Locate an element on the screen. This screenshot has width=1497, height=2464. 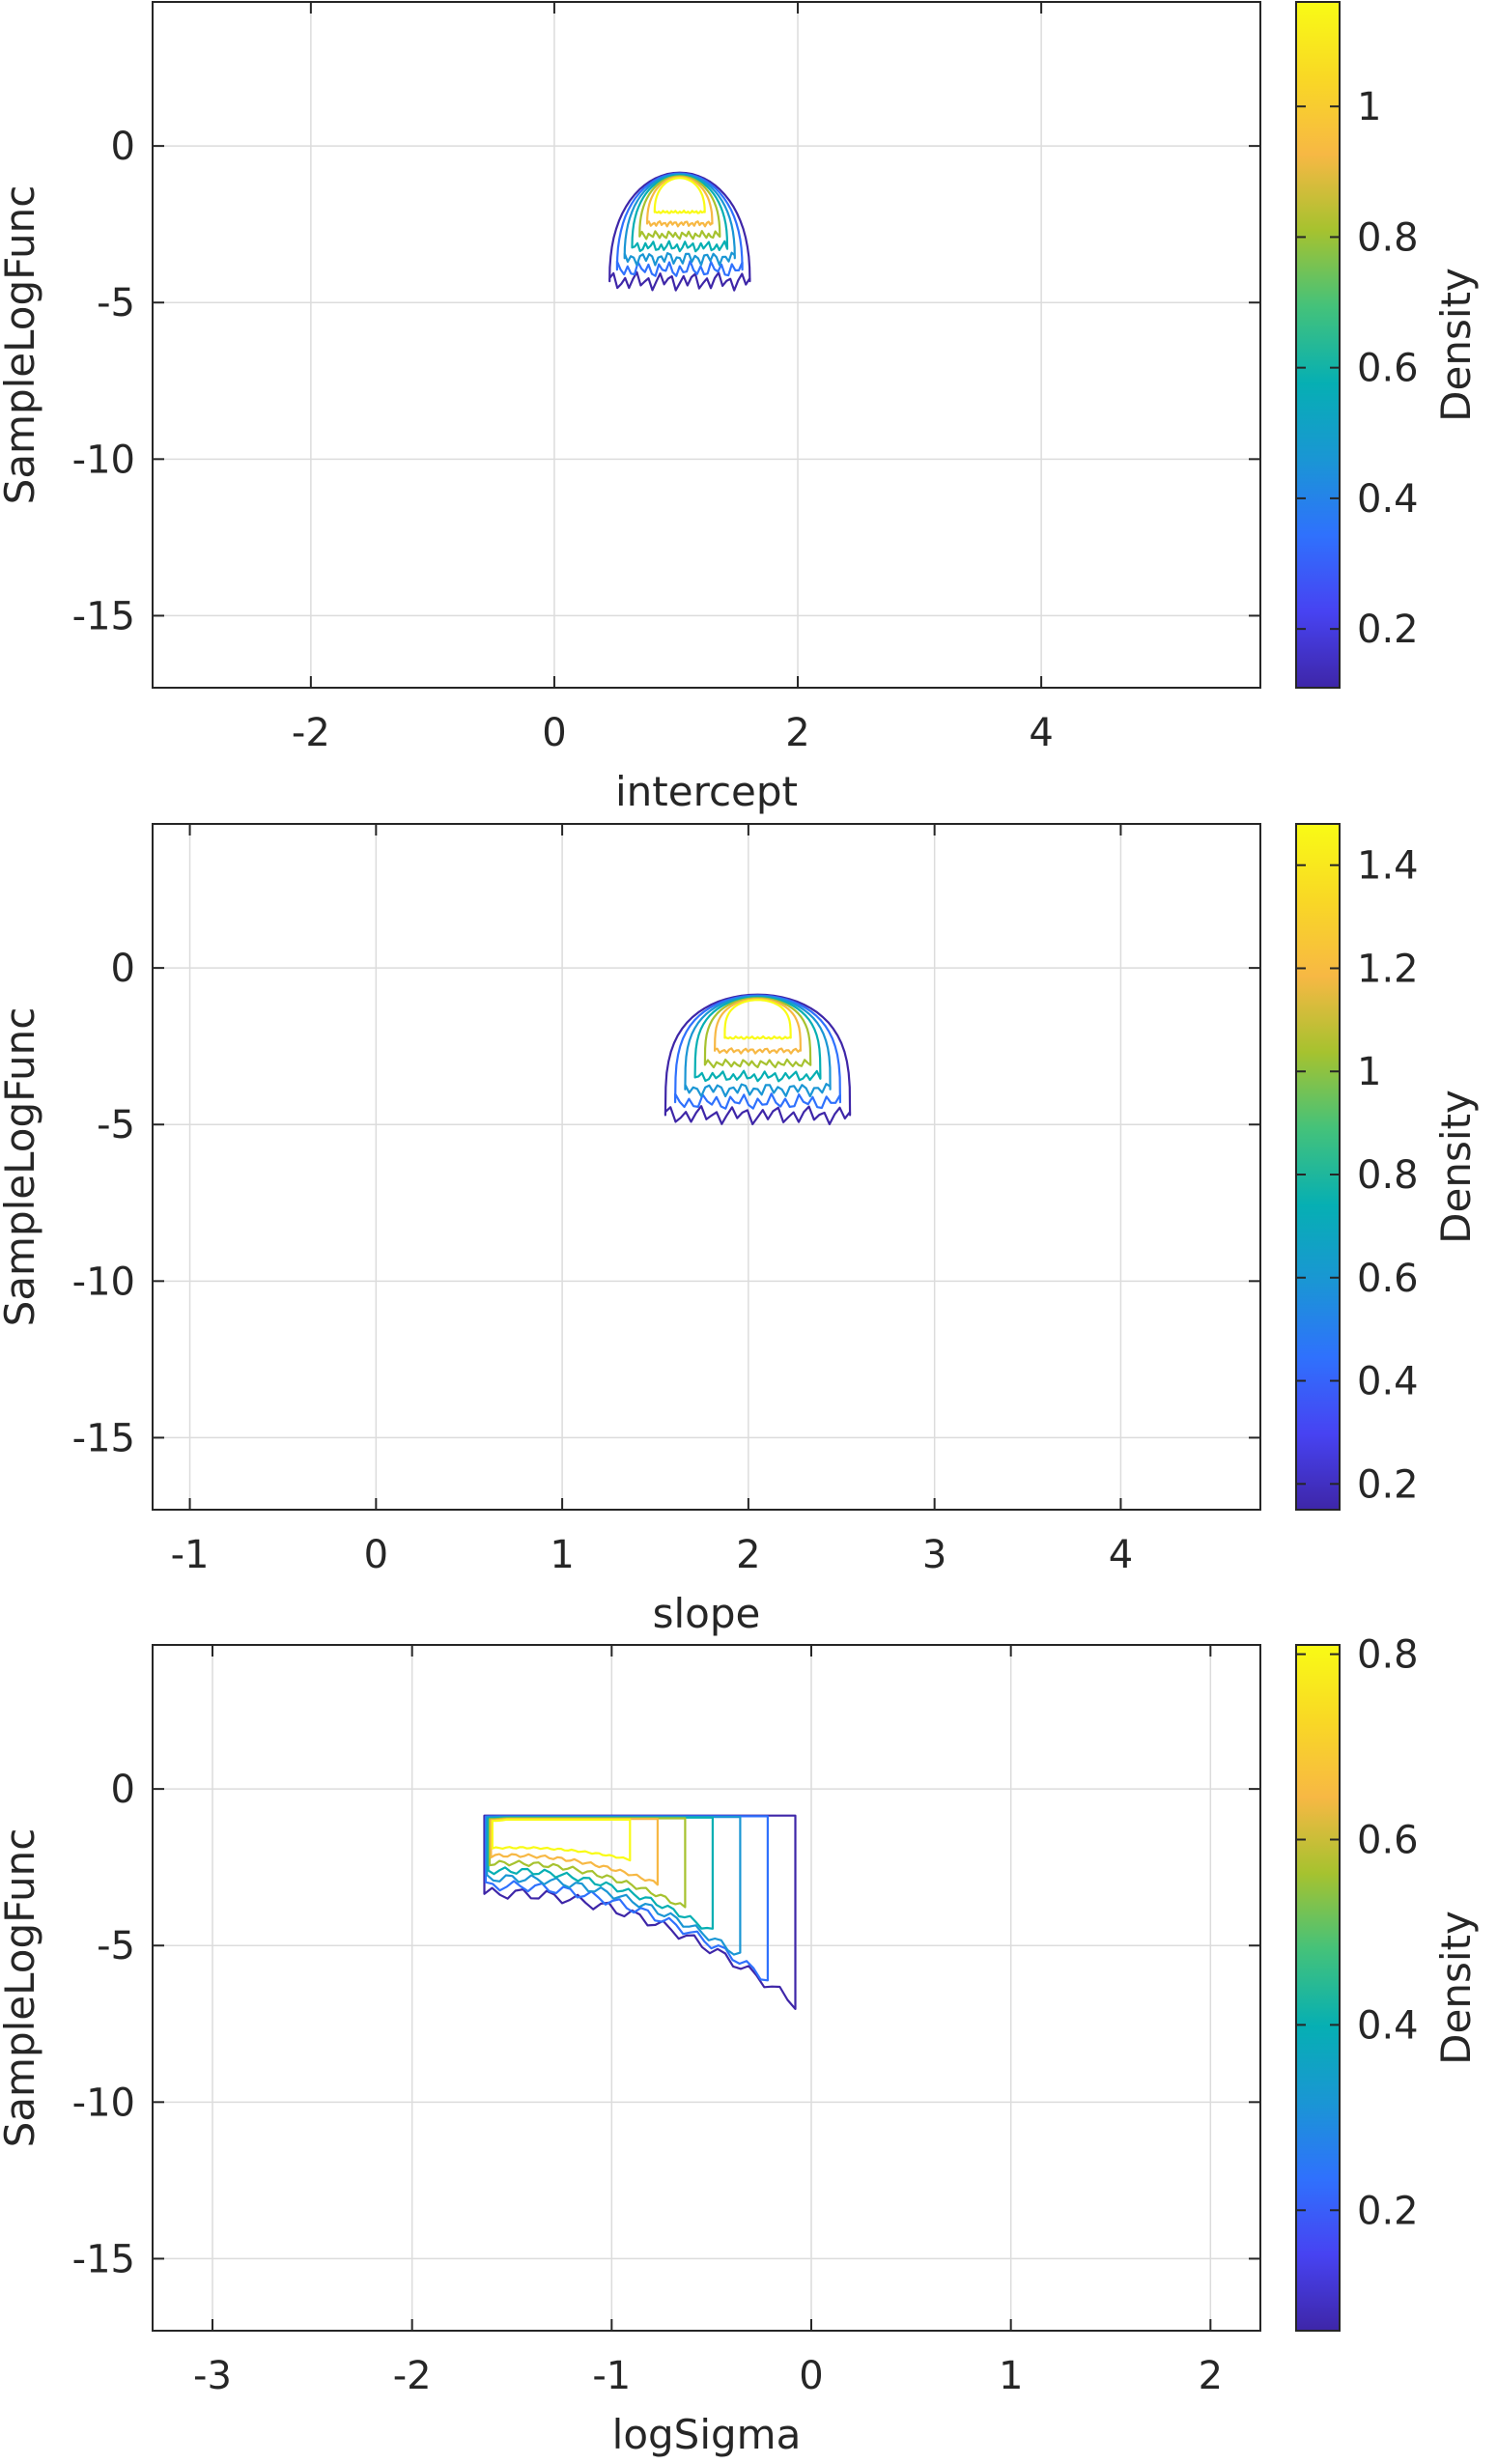
x-axis-label: intercept is located at coordinates (706, 791).